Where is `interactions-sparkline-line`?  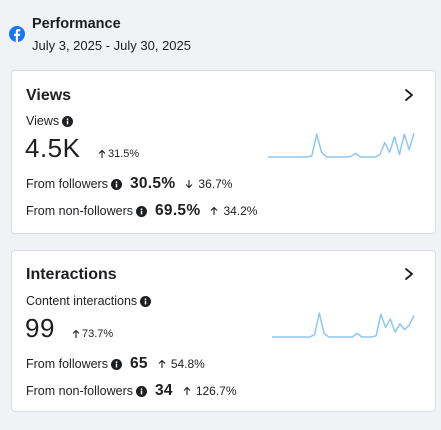 interactions-sparkline-line is located at coordinates (343, 325).